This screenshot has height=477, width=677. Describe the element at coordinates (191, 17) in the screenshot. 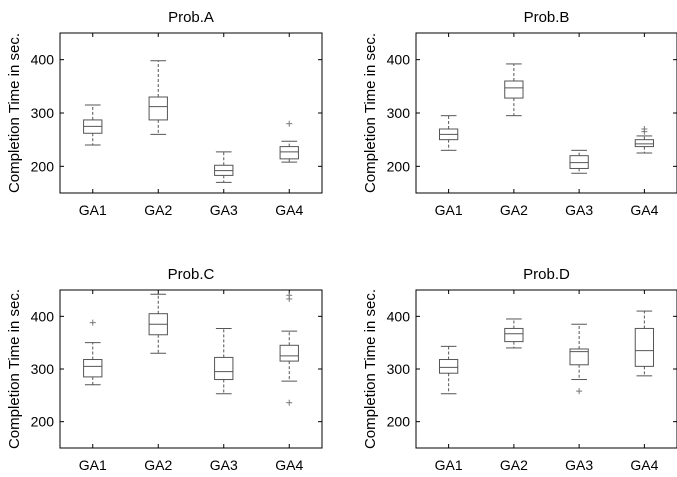

I see `chart-title: Prob.A` at that location.